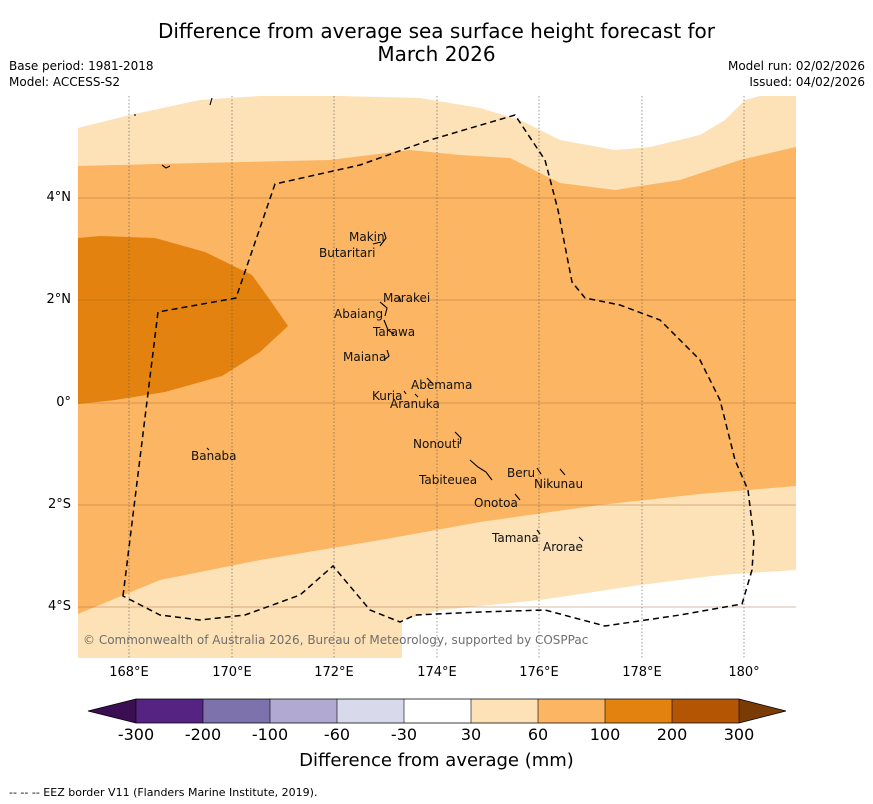 This screenshot has height=804, width=873. I want to click on island-label-banaba: Banaba, so click(214, 456).